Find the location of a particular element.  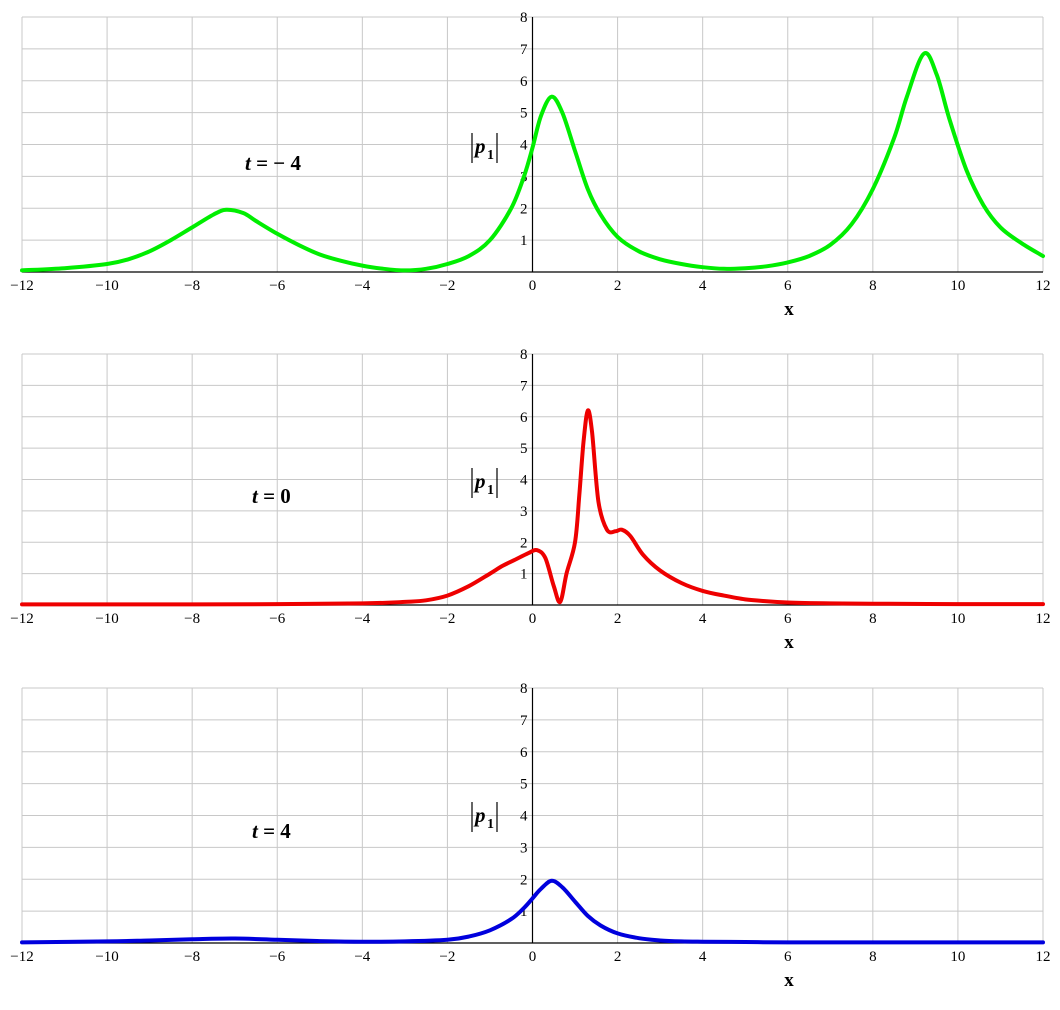

time-annotation: t = 0 is located at coordinates (271, 496).